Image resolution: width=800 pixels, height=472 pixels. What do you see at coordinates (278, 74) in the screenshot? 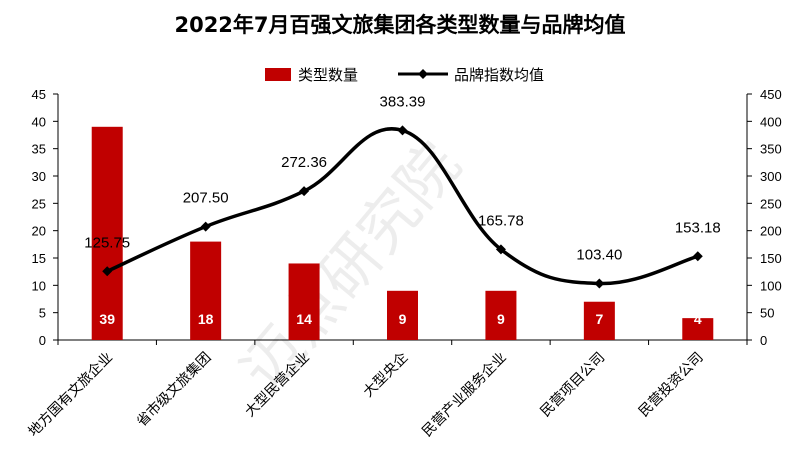
I see `legend-bar-swatch` at bounding box center [278, 74].